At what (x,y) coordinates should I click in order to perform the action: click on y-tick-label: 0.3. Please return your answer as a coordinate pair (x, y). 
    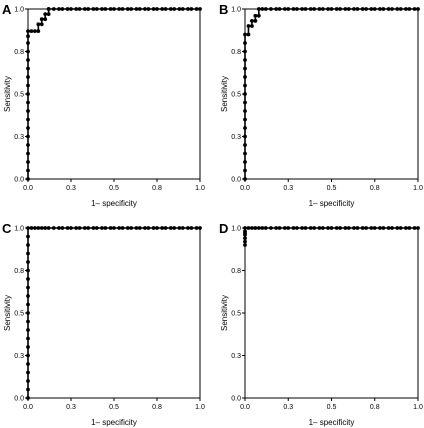
    Looking at the image, I should click on (19, 137).